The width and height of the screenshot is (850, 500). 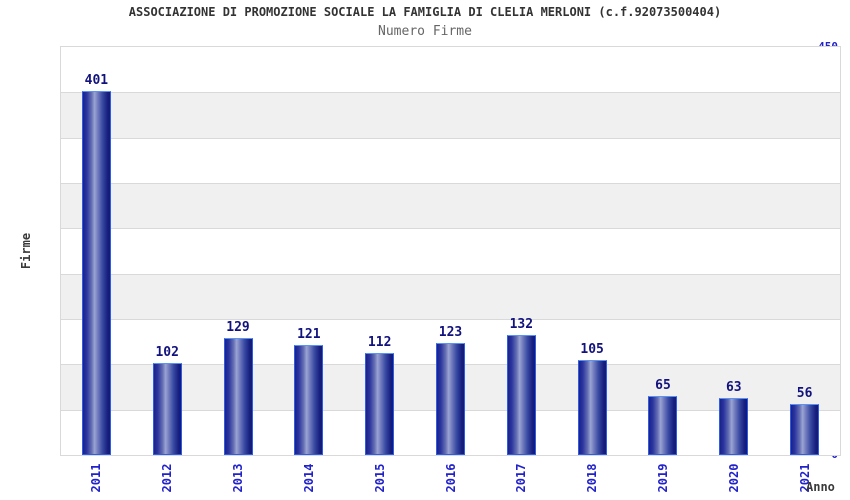 What do you see at coordinates (450, 478) in the screenshot?
I see `x-tick-2016: 2016` at bounding box center [450, 478].